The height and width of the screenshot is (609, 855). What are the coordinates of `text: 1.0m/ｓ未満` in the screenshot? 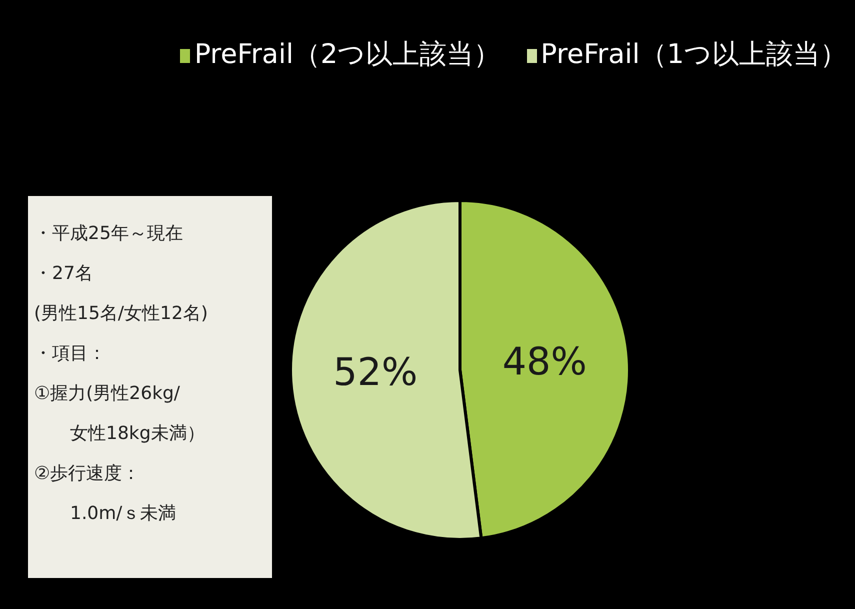 It's located at (123, 514).